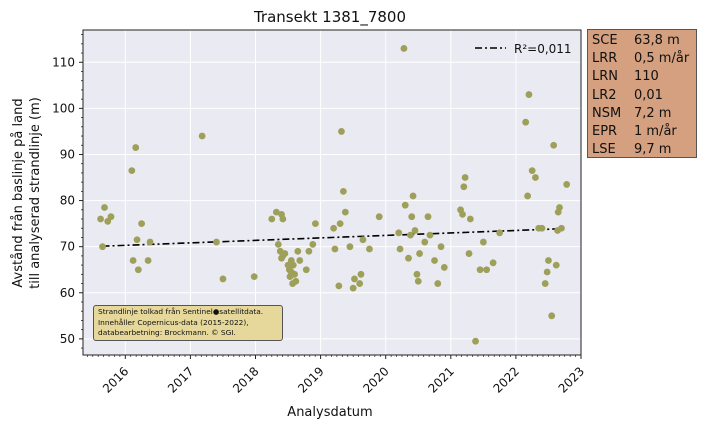 The height and width of the screenshot is (431, 703). Describe the element at coordinates (67, 201) in the screenshot. I see `y-tick-label: 80` at that location.